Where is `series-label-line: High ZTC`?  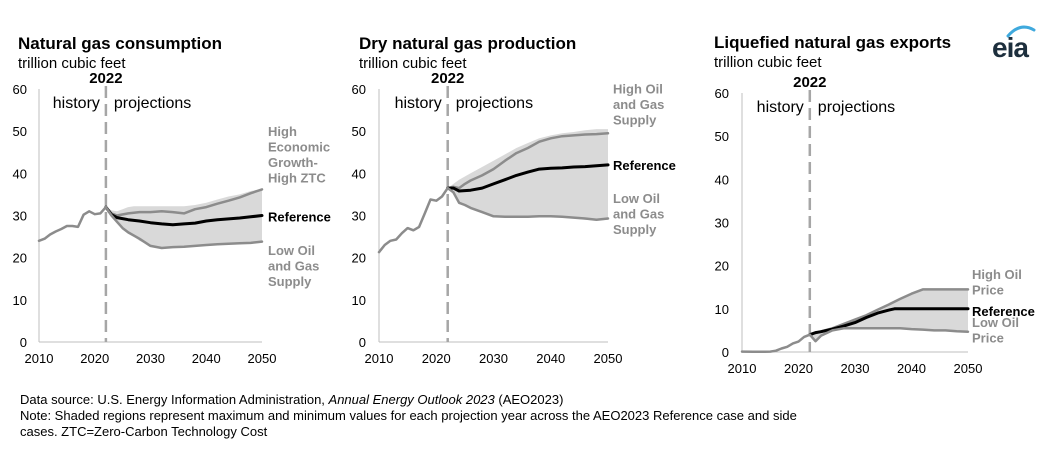 series-label-line: High ZTC is located at coordinates (297, 178).